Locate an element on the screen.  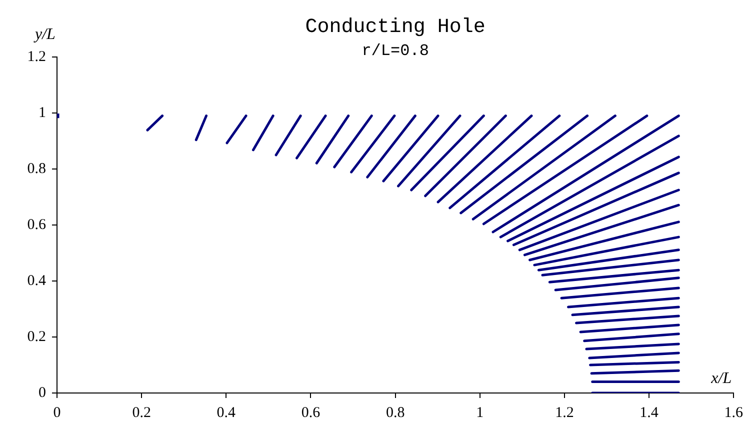
y-tick-label: 0 is located at coordinates (42, 392).